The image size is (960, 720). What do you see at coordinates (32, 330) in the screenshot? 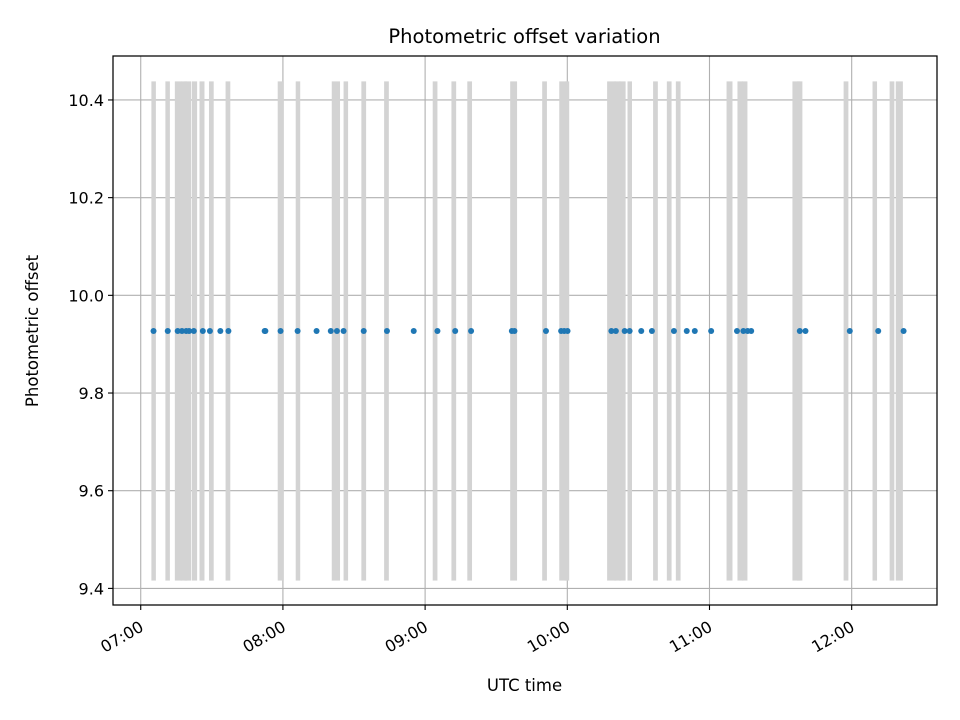
I see `y-axis-label: Photometric offset` at bounding box center [32, 330].